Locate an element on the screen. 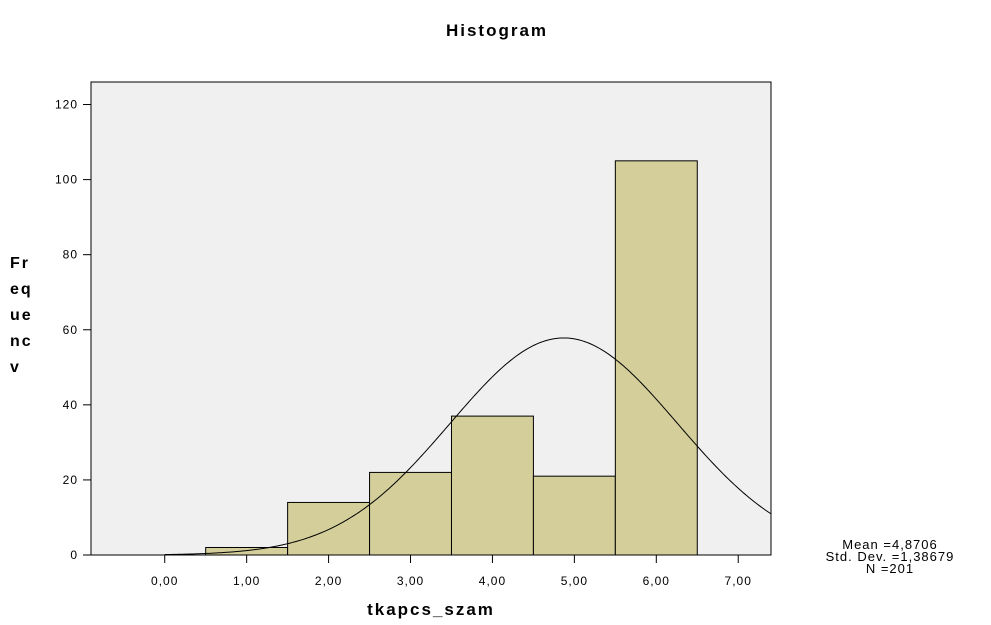 The image size is (991, 625). x-tick-label-1: 1,00 is located at coordinates (246, 581).